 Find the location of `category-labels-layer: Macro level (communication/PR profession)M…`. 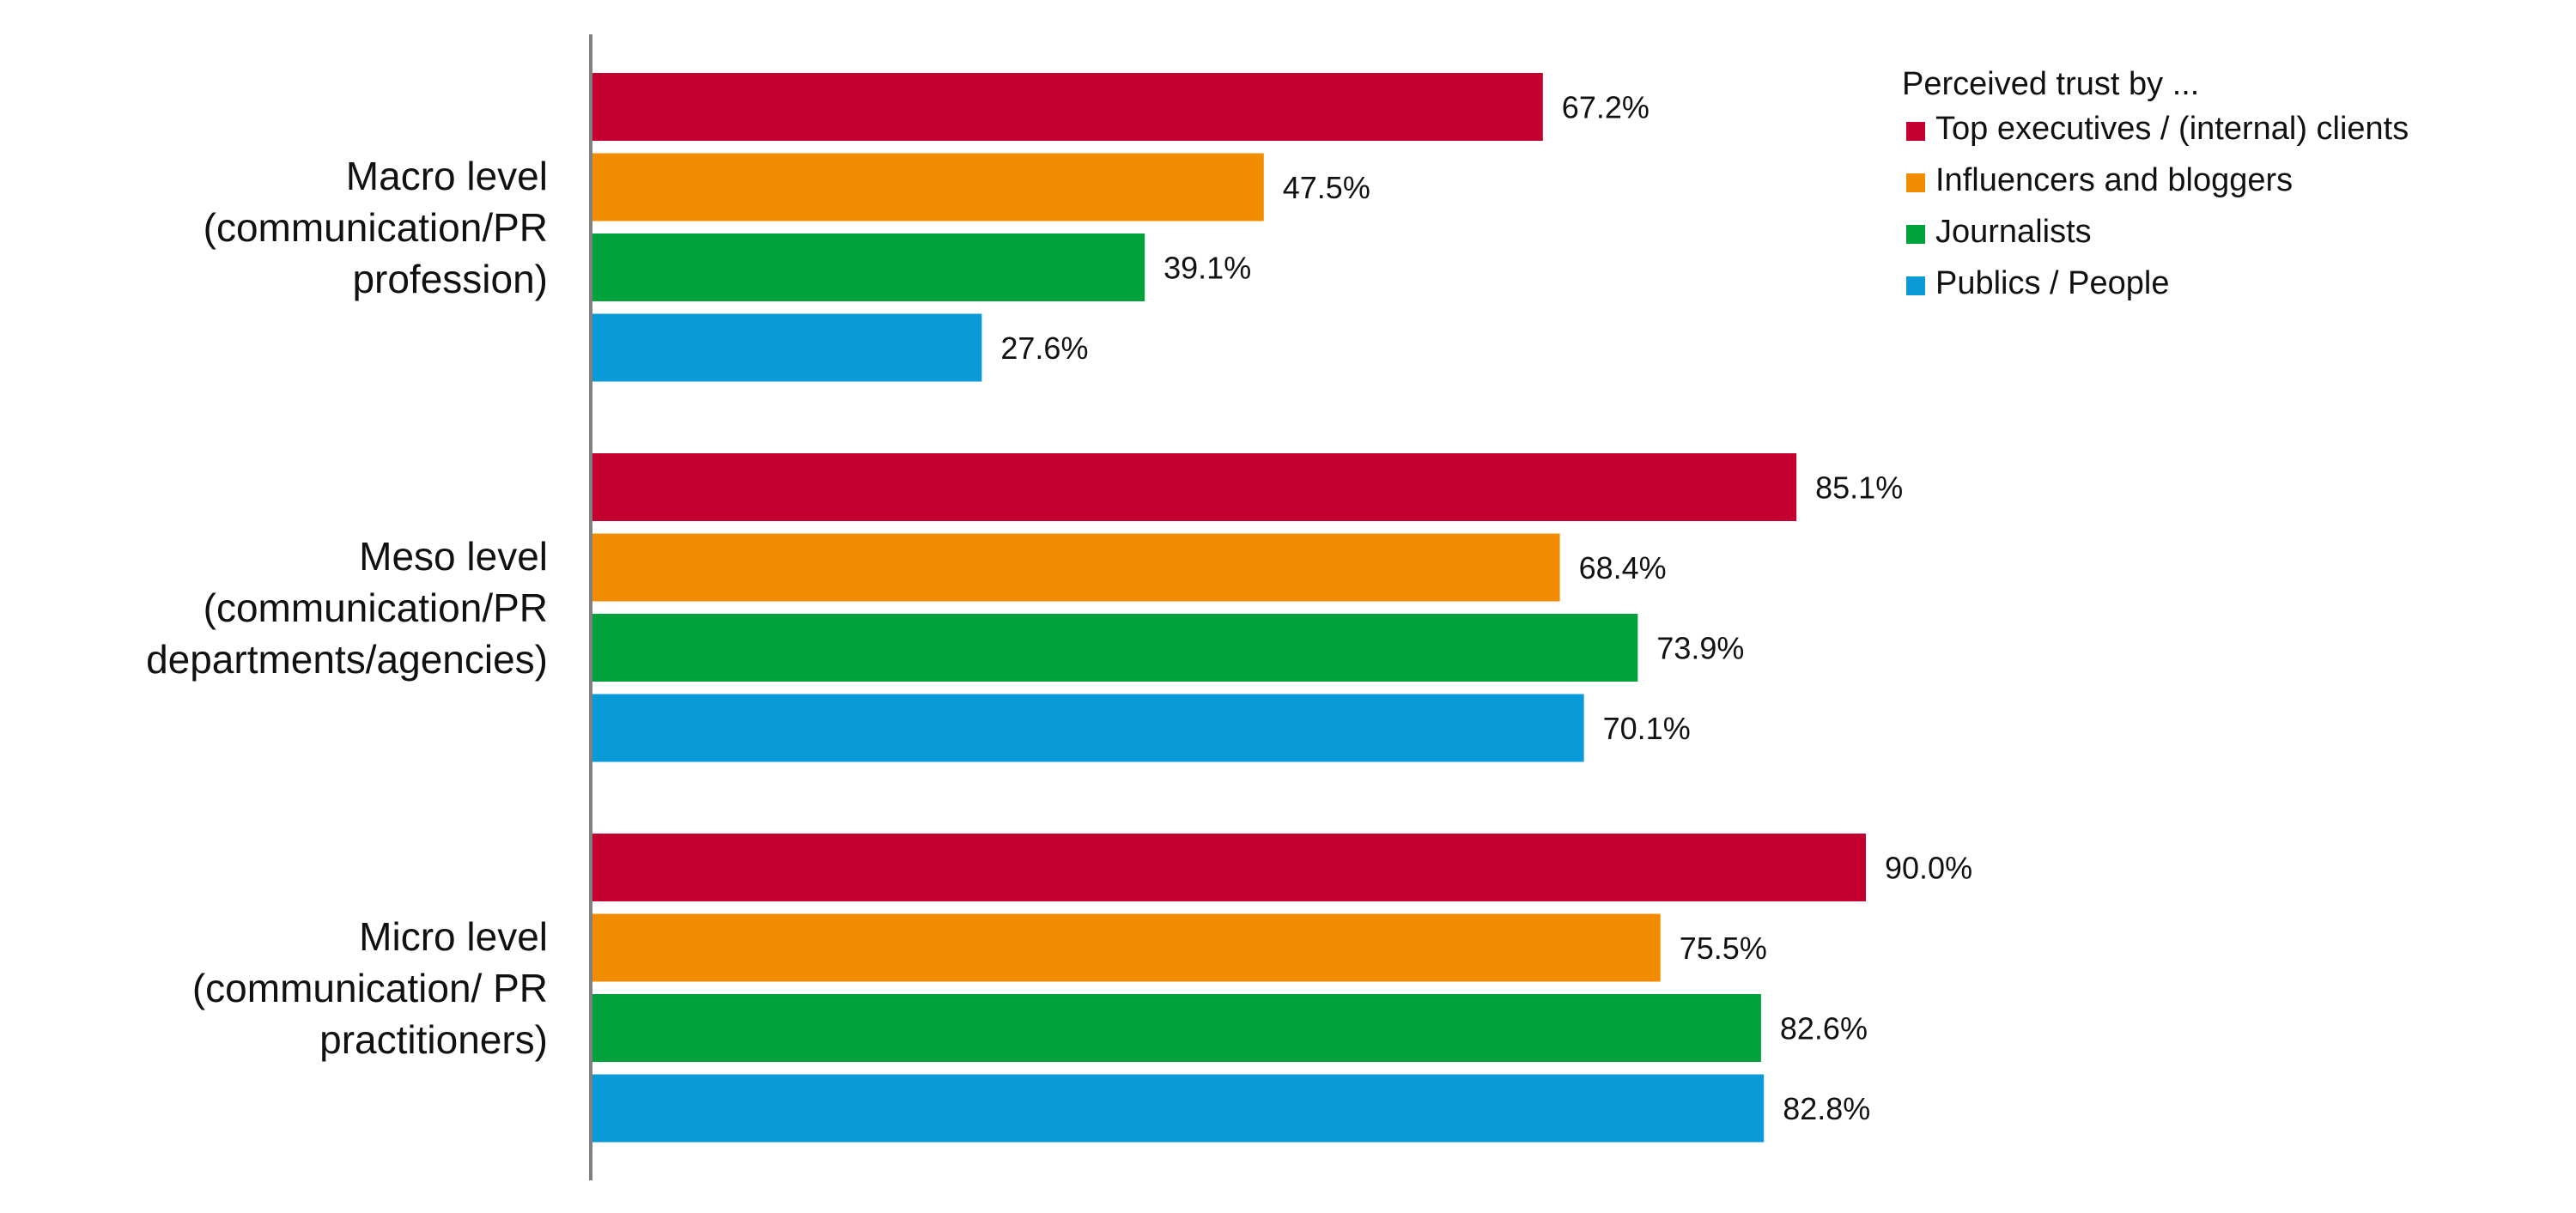

category-labels-layer: Macro level (communication/PR profession)M… is located at coordinates (347, 608).